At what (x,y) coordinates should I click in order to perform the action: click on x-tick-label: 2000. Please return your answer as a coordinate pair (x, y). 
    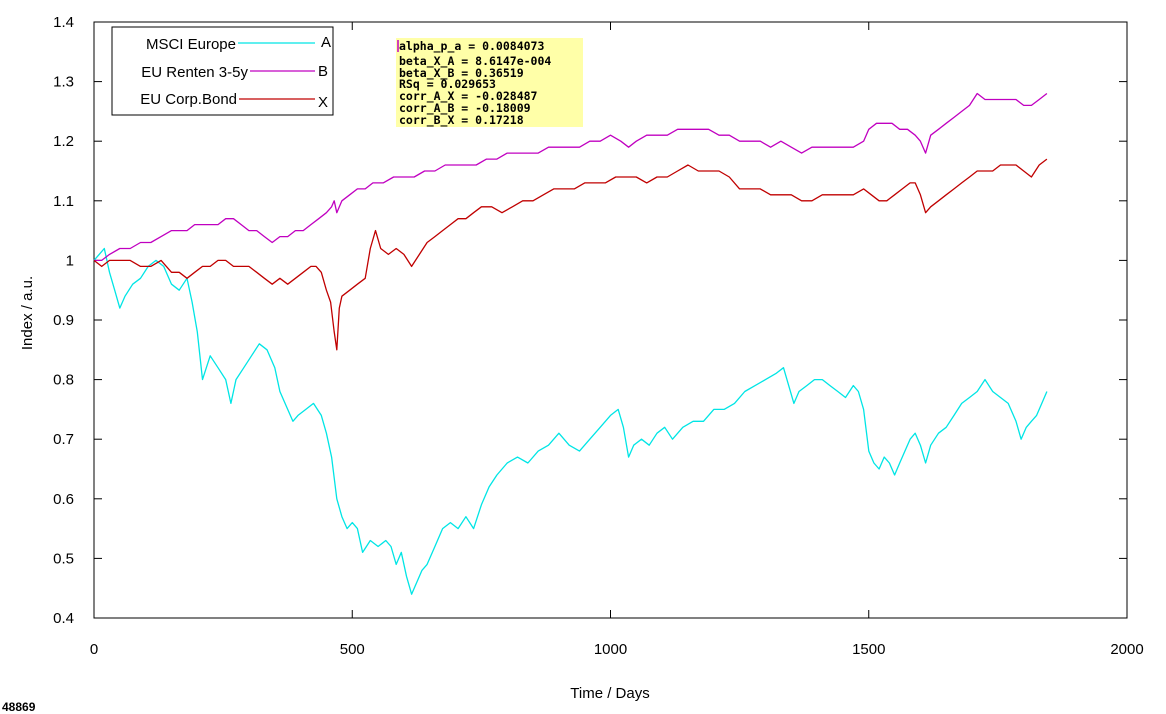
    Looking at the image, I should click on (1126, 649).